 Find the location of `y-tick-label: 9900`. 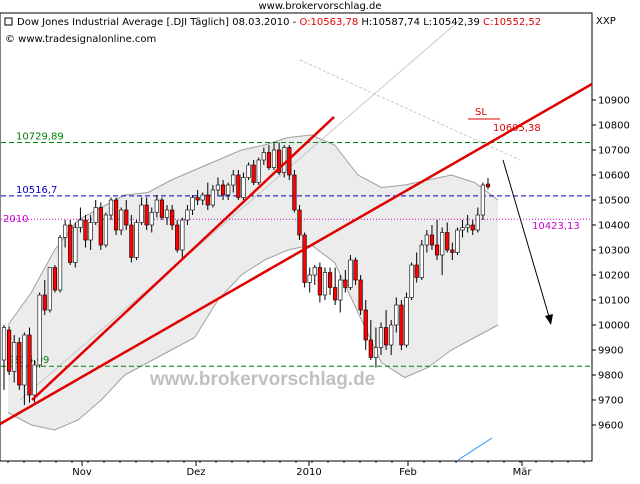

y-tick-label: 9900 is located at coordinates (610, 351).